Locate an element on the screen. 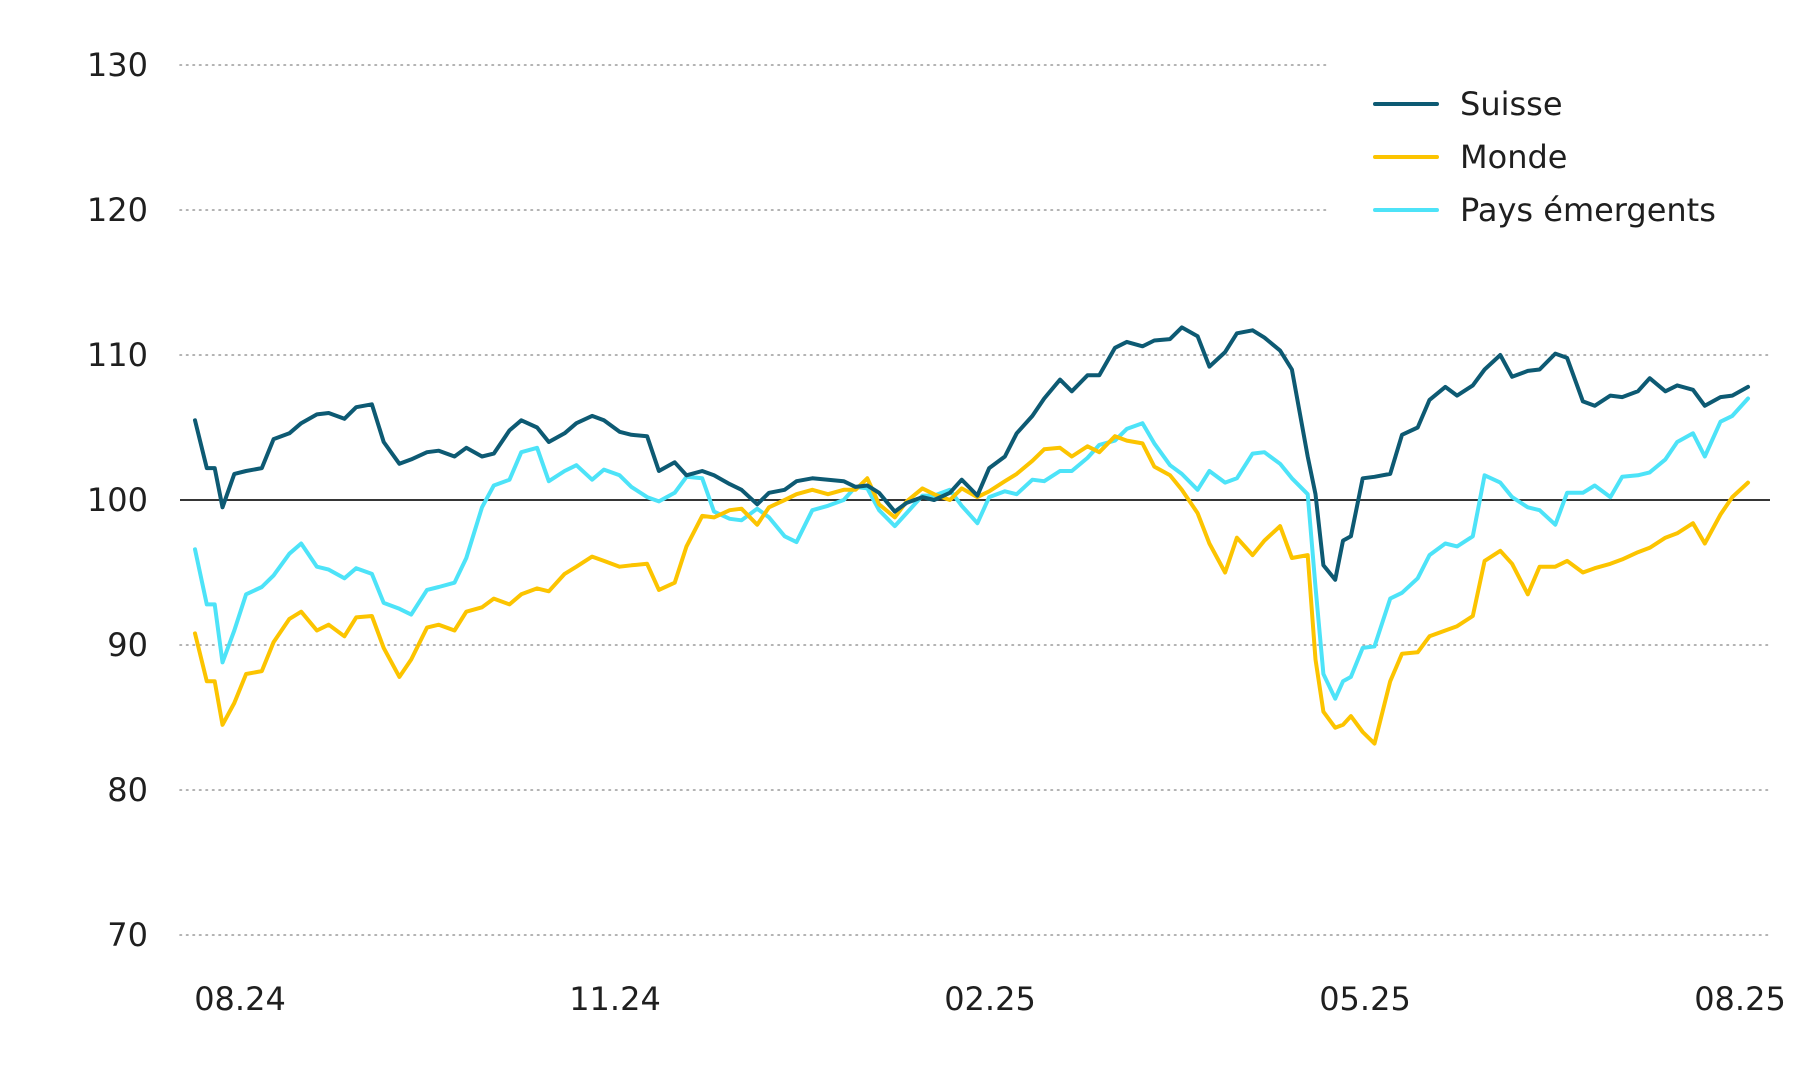  x-tick-label-08-24: 08.24 is located at coordinates (240, 999).